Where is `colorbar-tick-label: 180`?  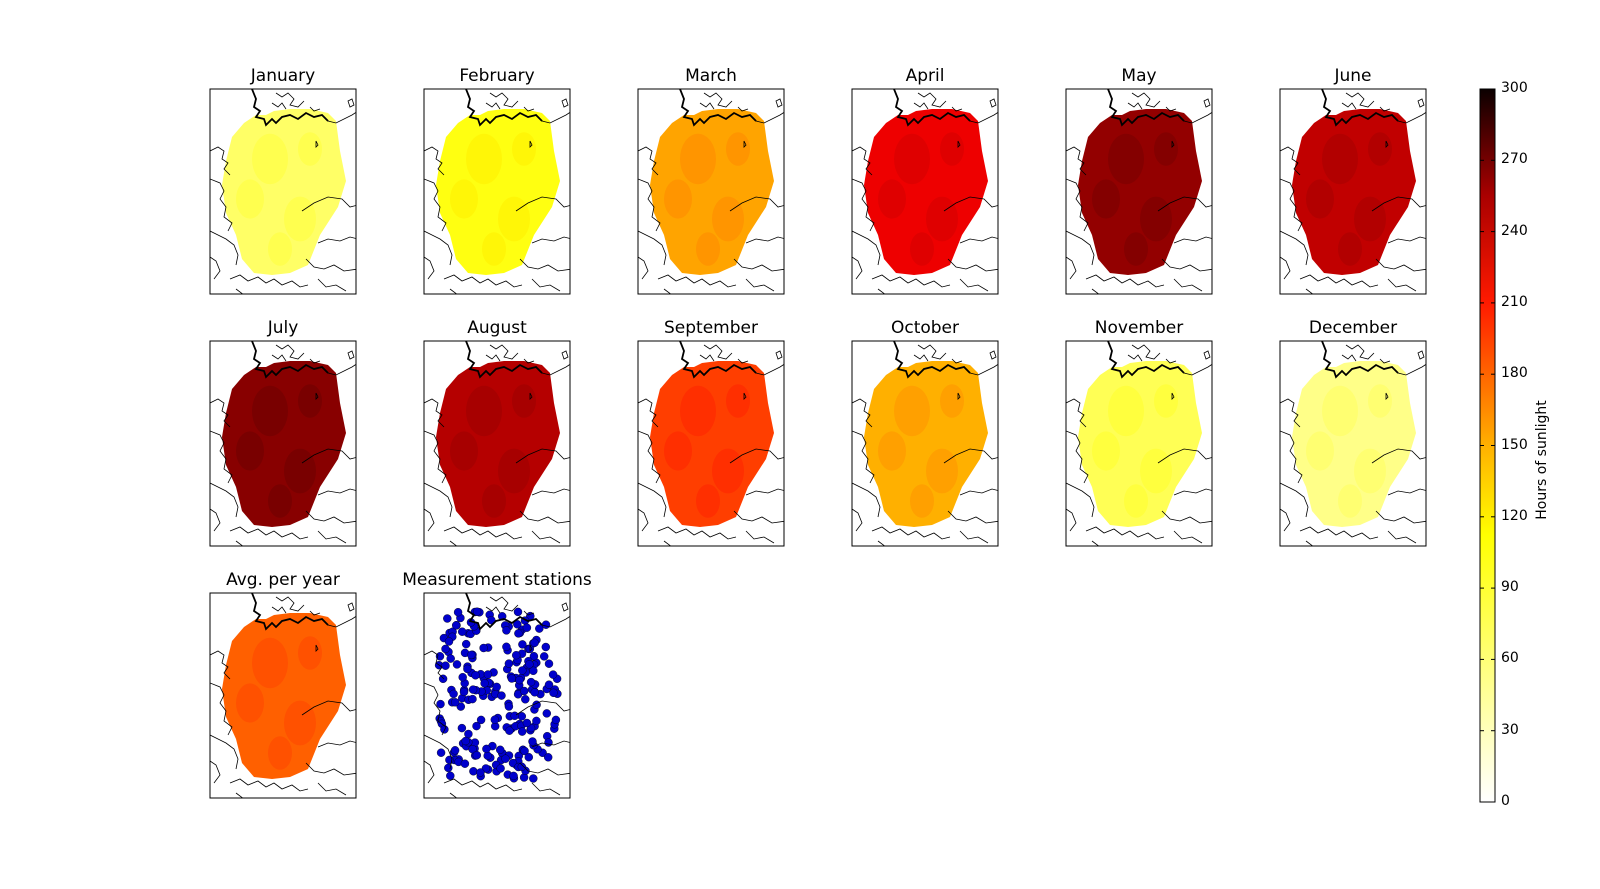
colorbar-tick-label: 180 is located at coordinates (1514, 373).